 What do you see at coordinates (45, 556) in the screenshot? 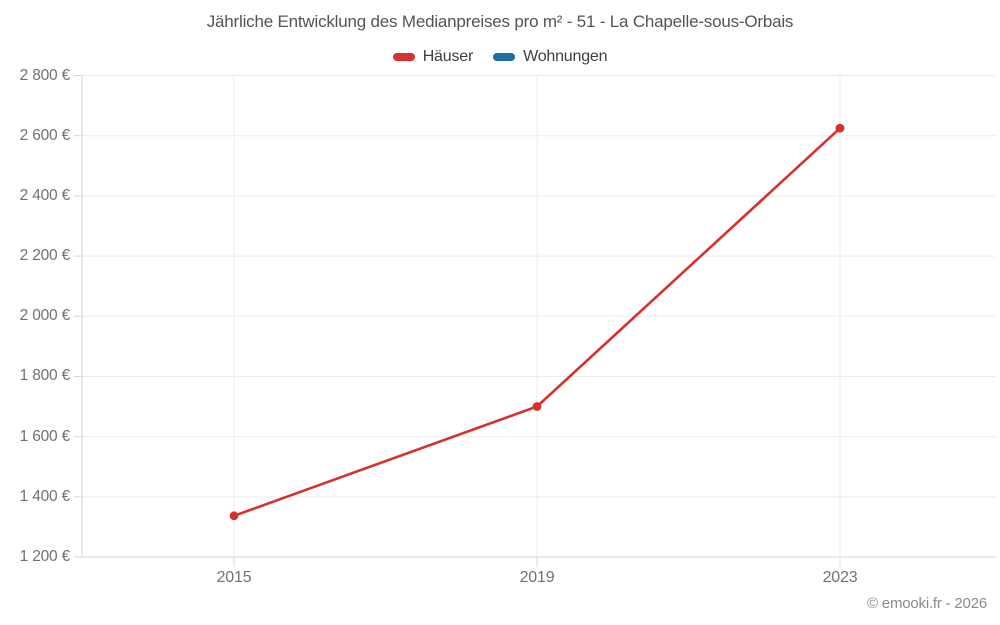
I see `y-axis-tick-label: 1 200 €` at bounding box center [45, 556].